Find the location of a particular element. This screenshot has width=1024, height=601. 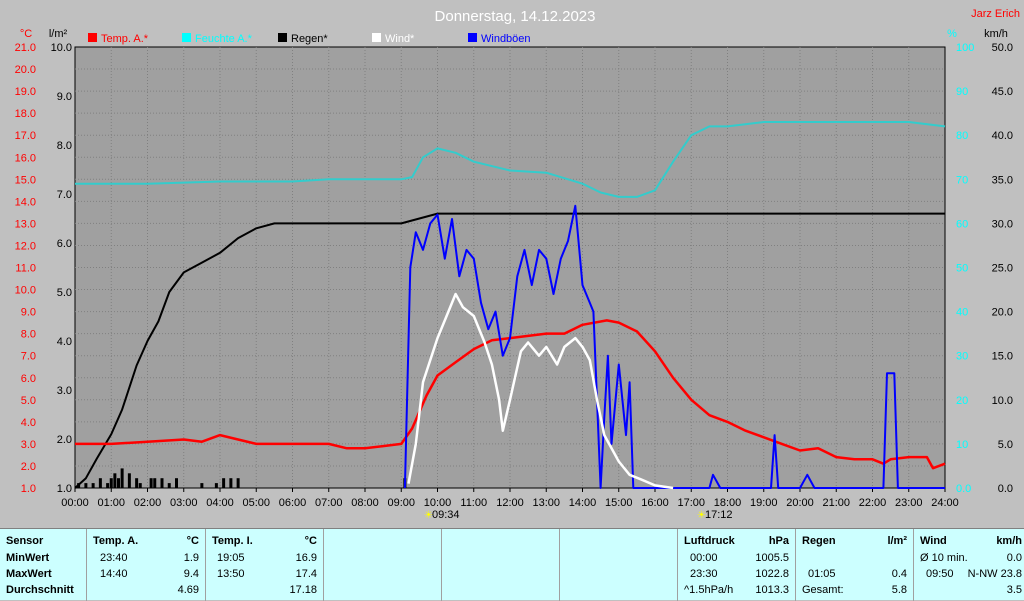

col-temp-a: Temp. A. °C 23:40 1.9 14:40 9.4 4.69 is located at coordinates (146, 565).